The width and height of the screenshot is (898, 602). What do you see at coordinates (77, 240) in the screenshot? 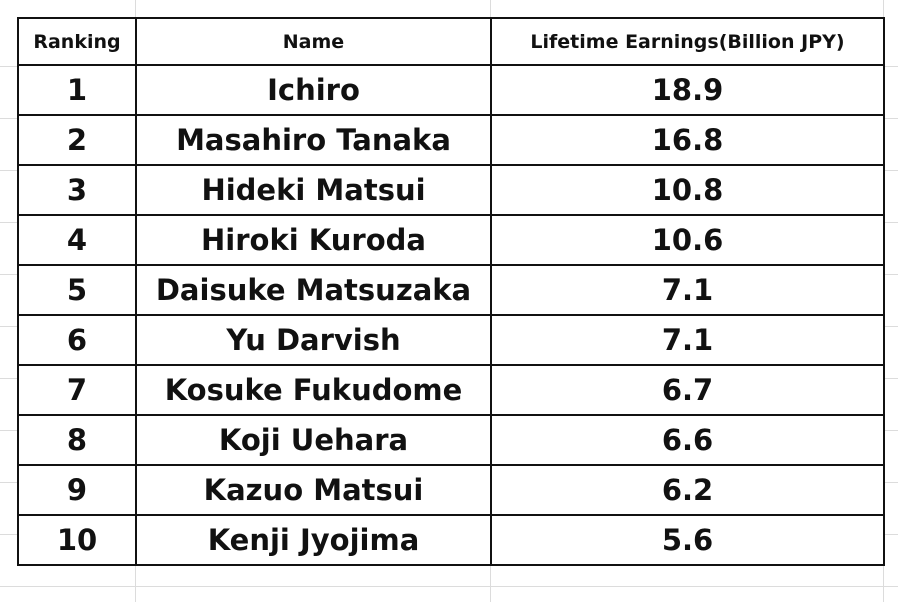
I see `rank-cell: 4` at bounding box center [77, 240].